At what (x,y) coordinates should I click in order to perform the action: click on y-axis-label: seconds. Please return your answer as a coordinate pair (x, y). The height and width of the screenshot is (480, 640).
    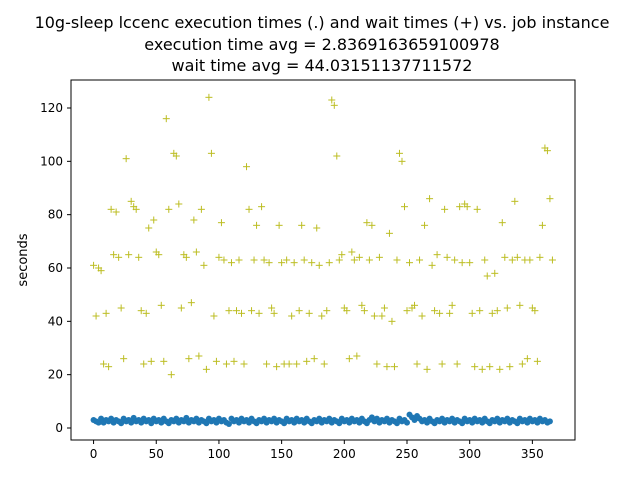
    Looking at the image, I should click on (23, 259).